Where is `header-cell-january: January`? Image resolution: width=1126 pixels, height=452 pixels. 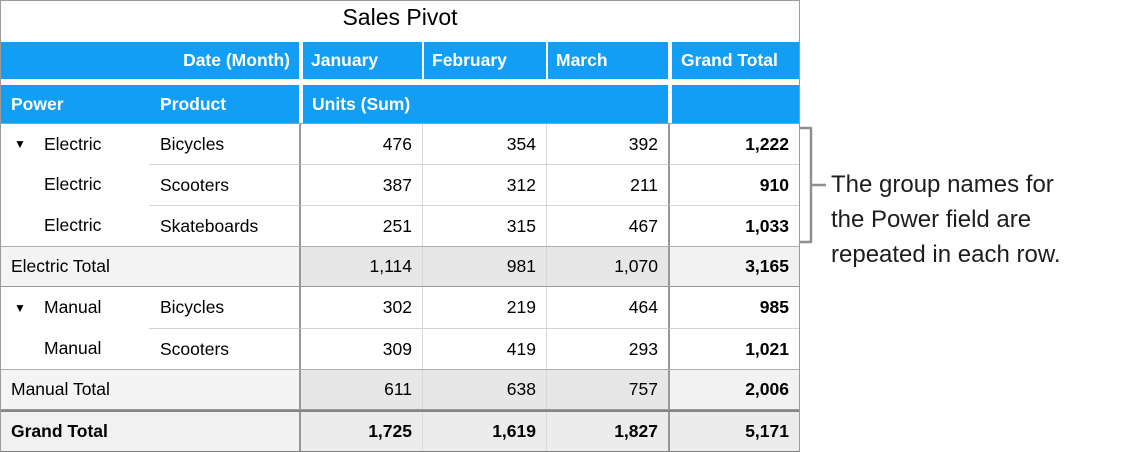
header-cell-january: January is located at coordinates (360, 60).